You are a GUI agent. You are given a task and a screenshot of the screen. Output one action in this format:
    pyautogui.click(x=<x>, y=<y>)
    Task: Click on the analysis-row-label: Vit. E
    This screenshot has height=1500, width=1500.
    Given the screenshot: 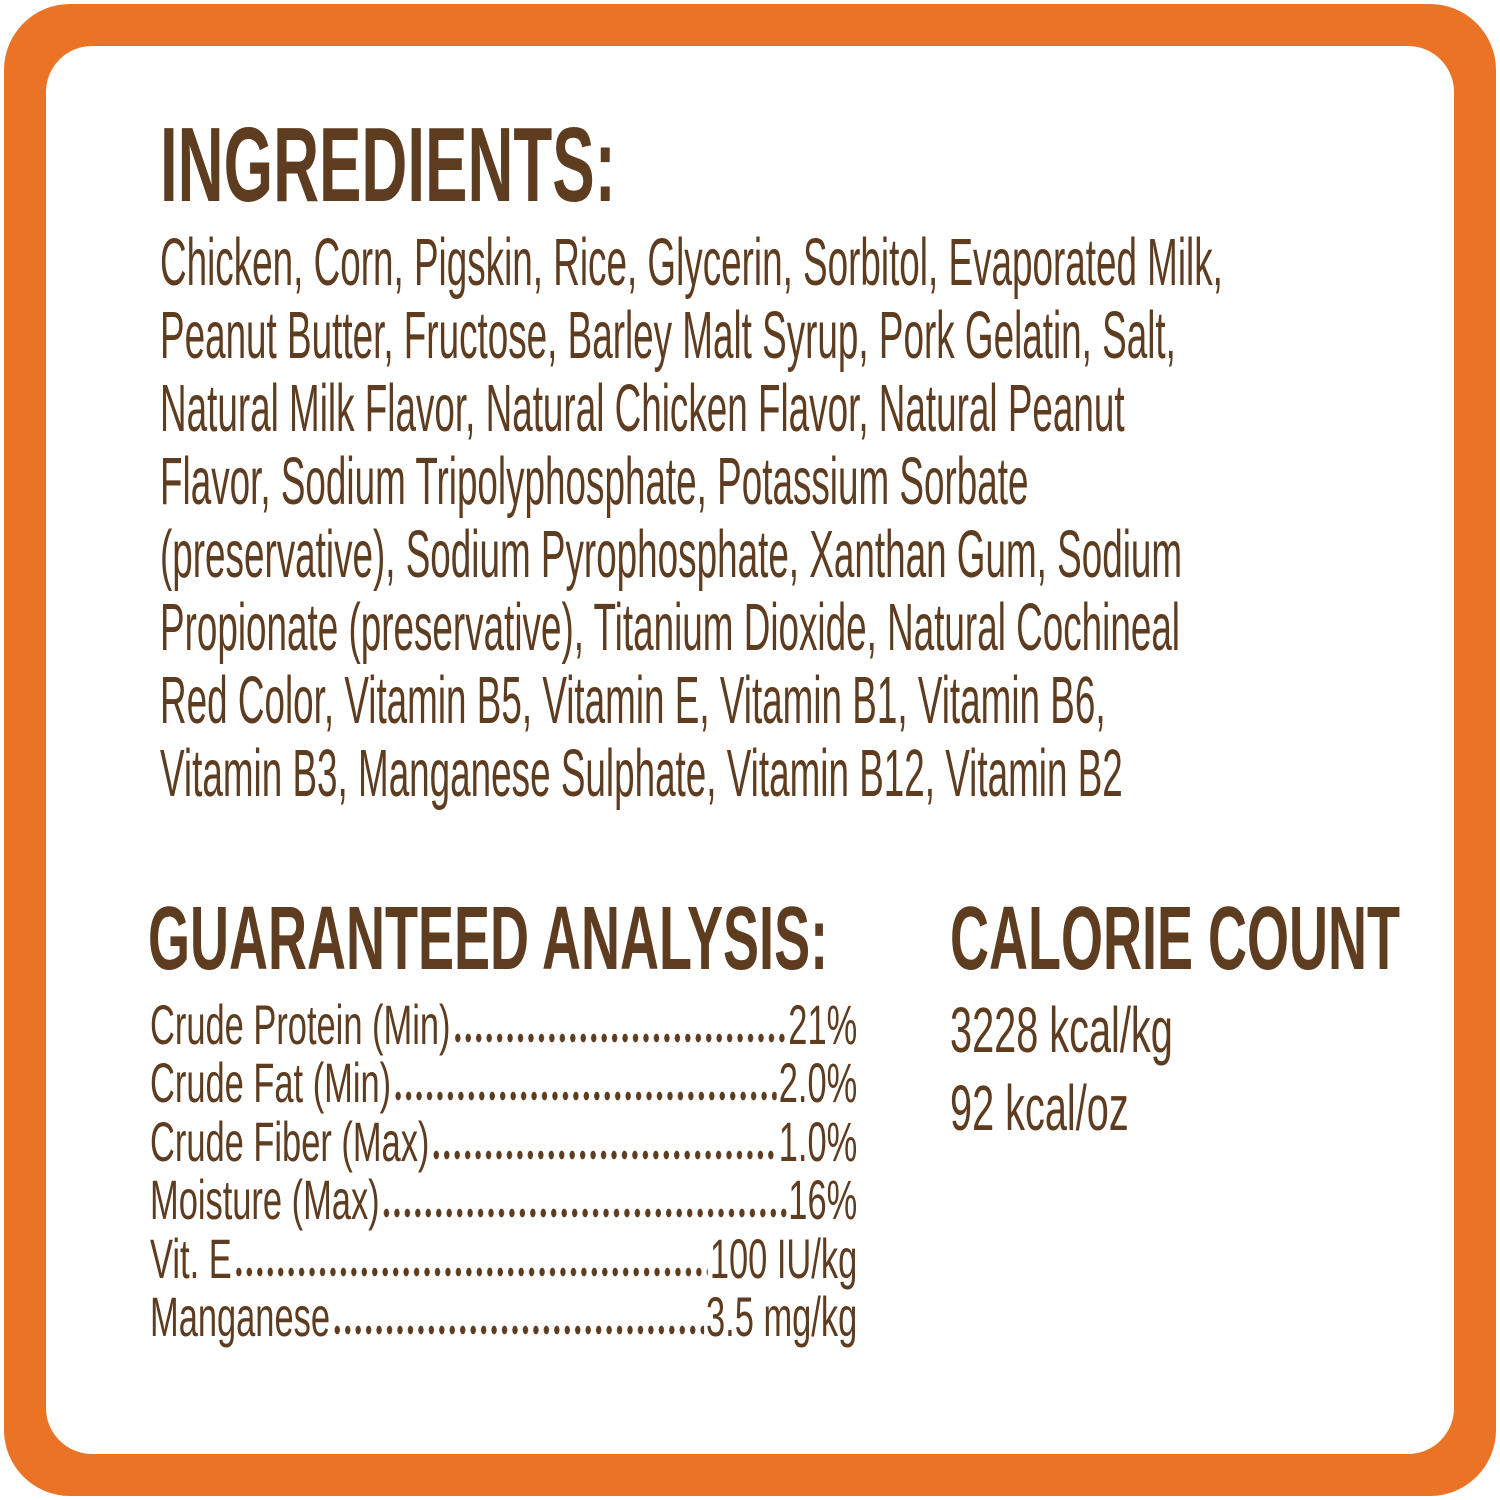 What is the action you would take?
    pyautogui.click(x=191, y=1258)
    